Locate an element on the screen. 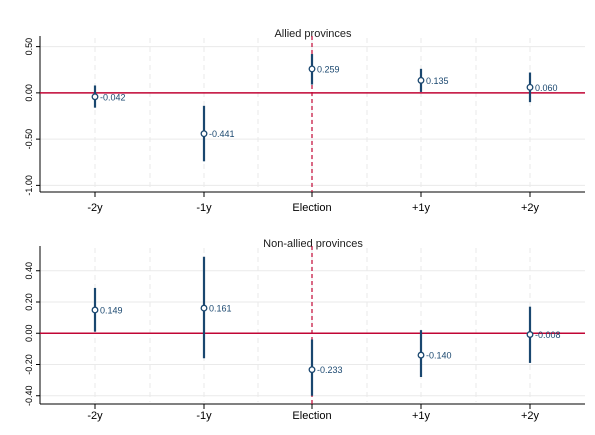  y-tick-label: 0.50 is located at coordinates (29, 47).